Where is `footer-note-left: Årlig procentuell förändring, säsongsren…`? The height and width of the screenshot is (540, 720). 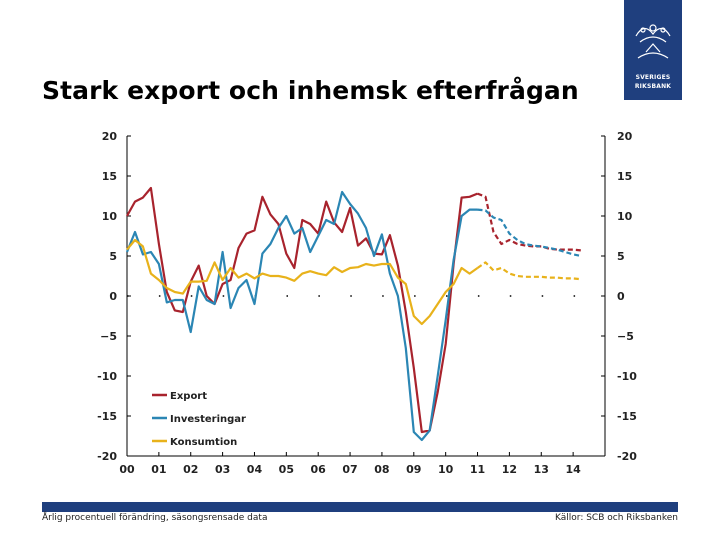 footer-note-left: Årlig procentuell förändring, säsongsren… is located at coordinates (155, 518).